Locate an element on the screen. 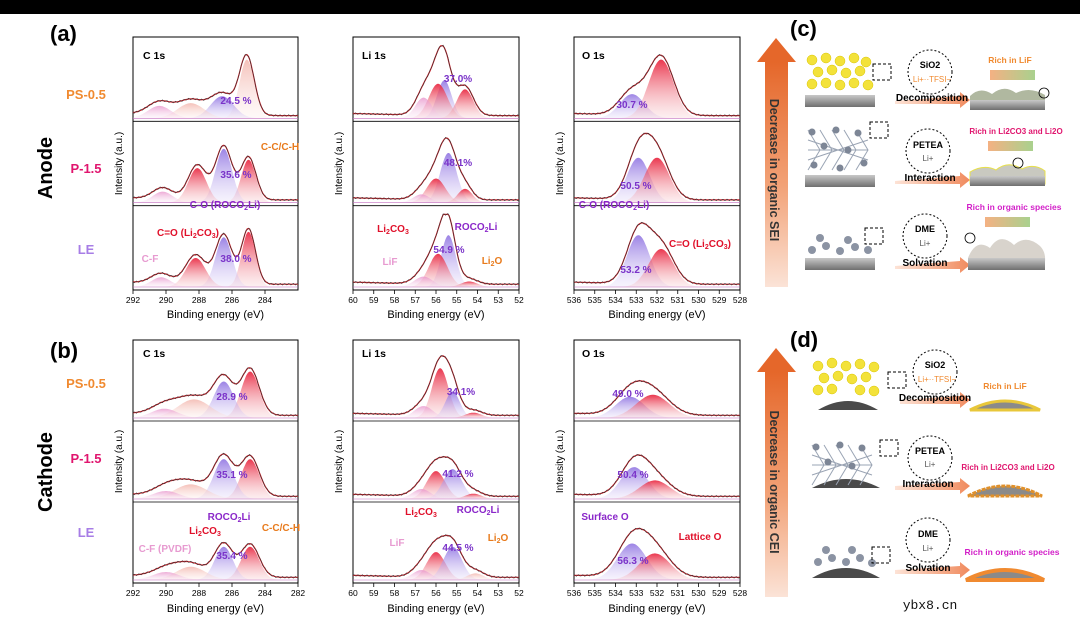 Image resolution: width=1080 pixels, height=633 pixels. tick-label: 535 is located at coordinates (595, 300).